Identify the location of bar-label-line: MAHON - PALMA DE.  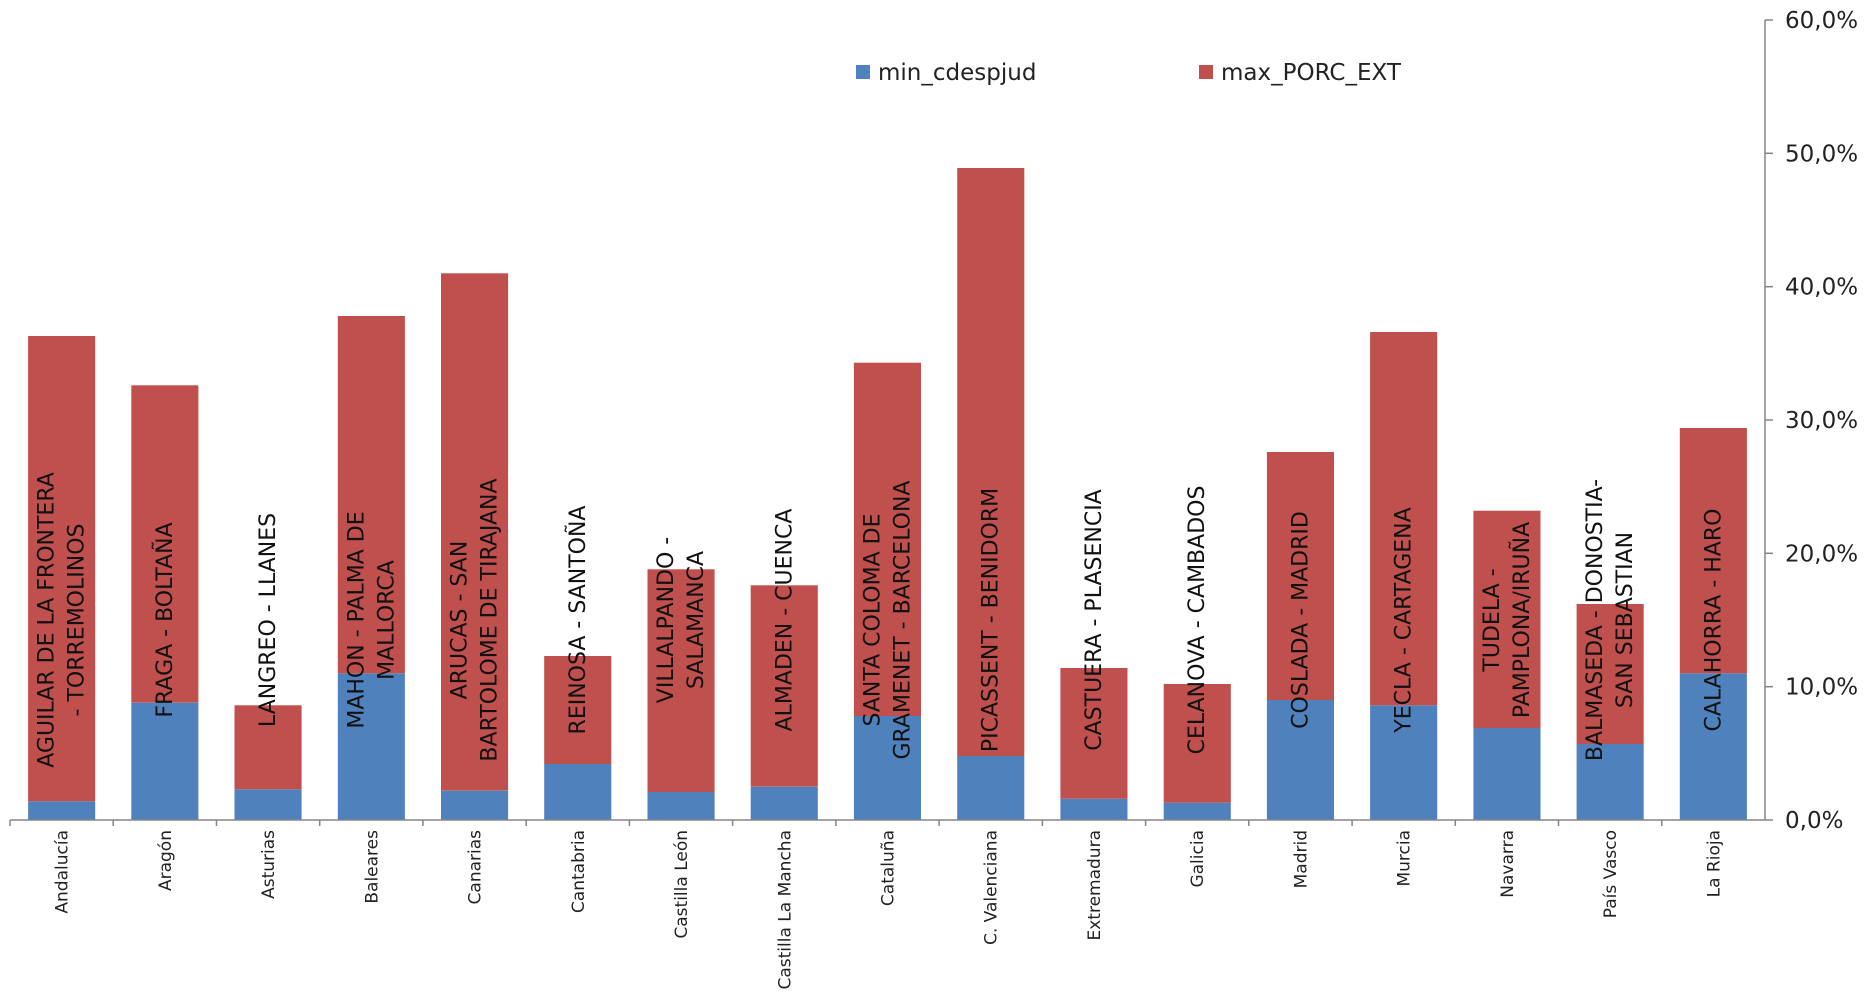
(356, 619).